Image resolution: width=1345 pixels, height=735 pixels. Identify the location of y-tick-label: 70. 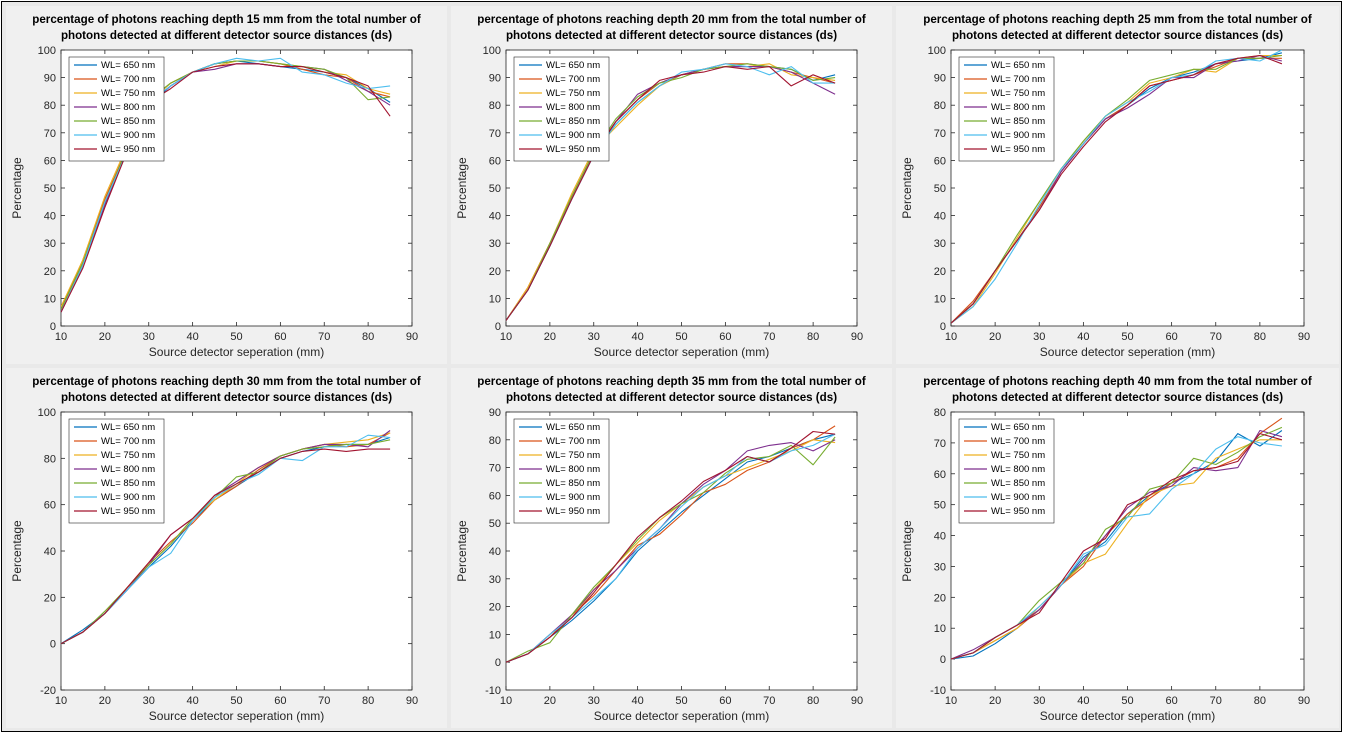
(940, 134).